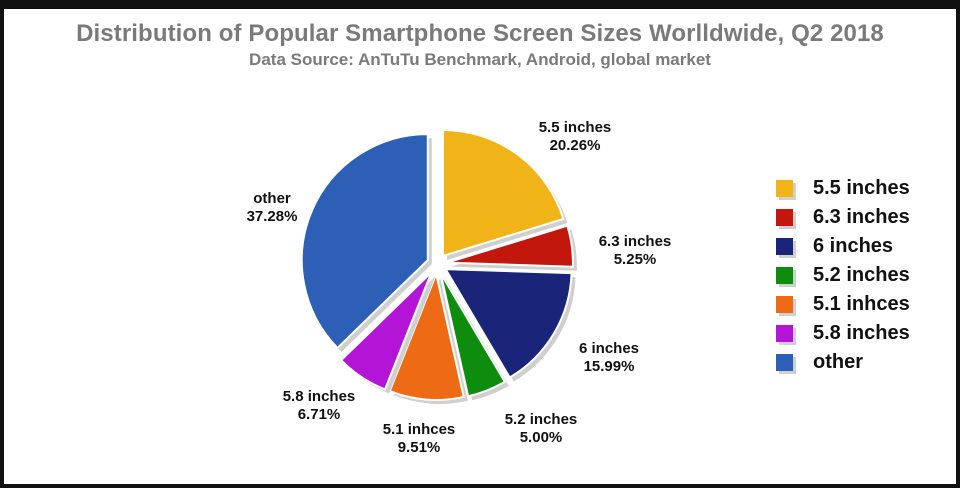 The width and height of the screenshot is (960, 488). I want to click on pie-slice-5-2-inches, so click(473, 335).